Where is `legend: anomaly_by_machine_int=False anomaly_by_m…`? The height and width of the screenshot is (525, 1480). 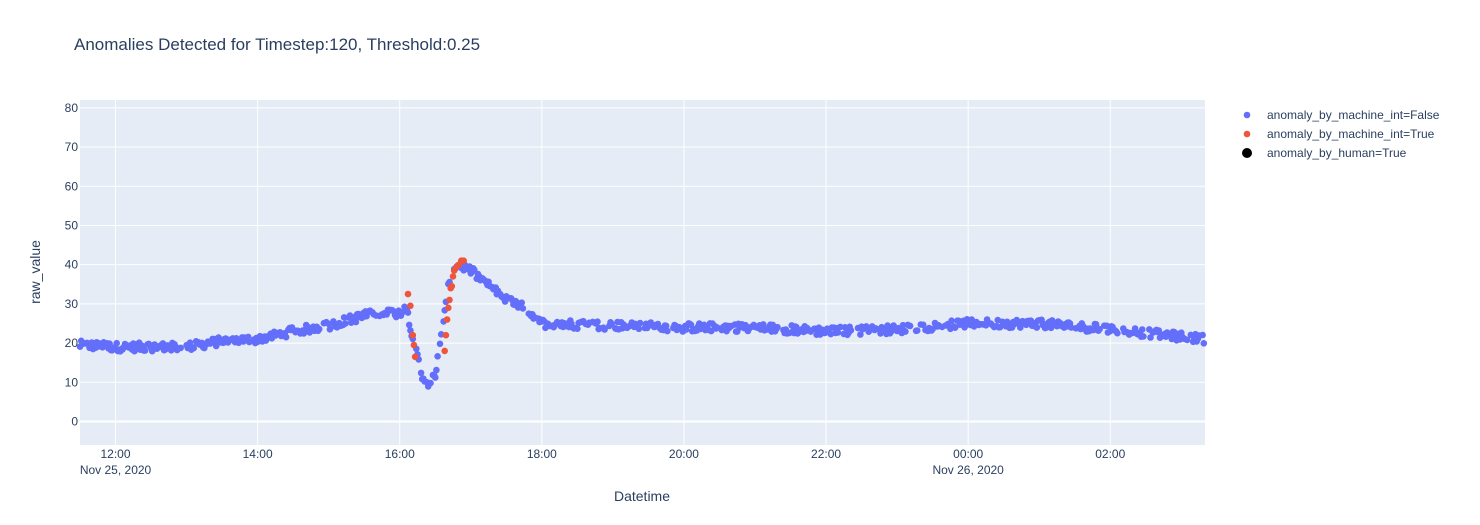
legend: anomaly_by_machine_int=False anomaly_by_m… is located at coordinates (1341, 134).